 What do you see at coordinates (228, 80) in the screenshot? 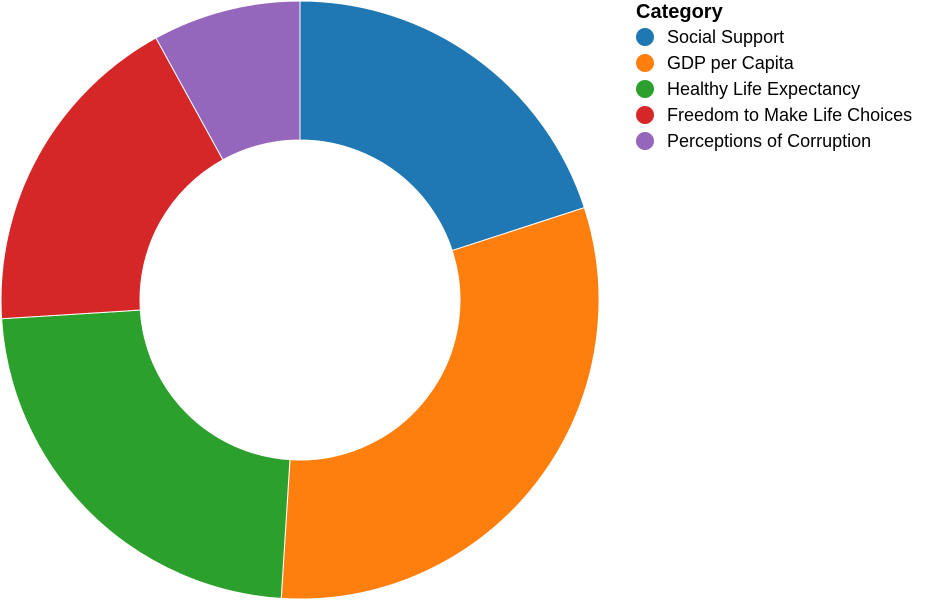
I see `slice-perceptions-of-corruption` at bounding box center [228, 80].